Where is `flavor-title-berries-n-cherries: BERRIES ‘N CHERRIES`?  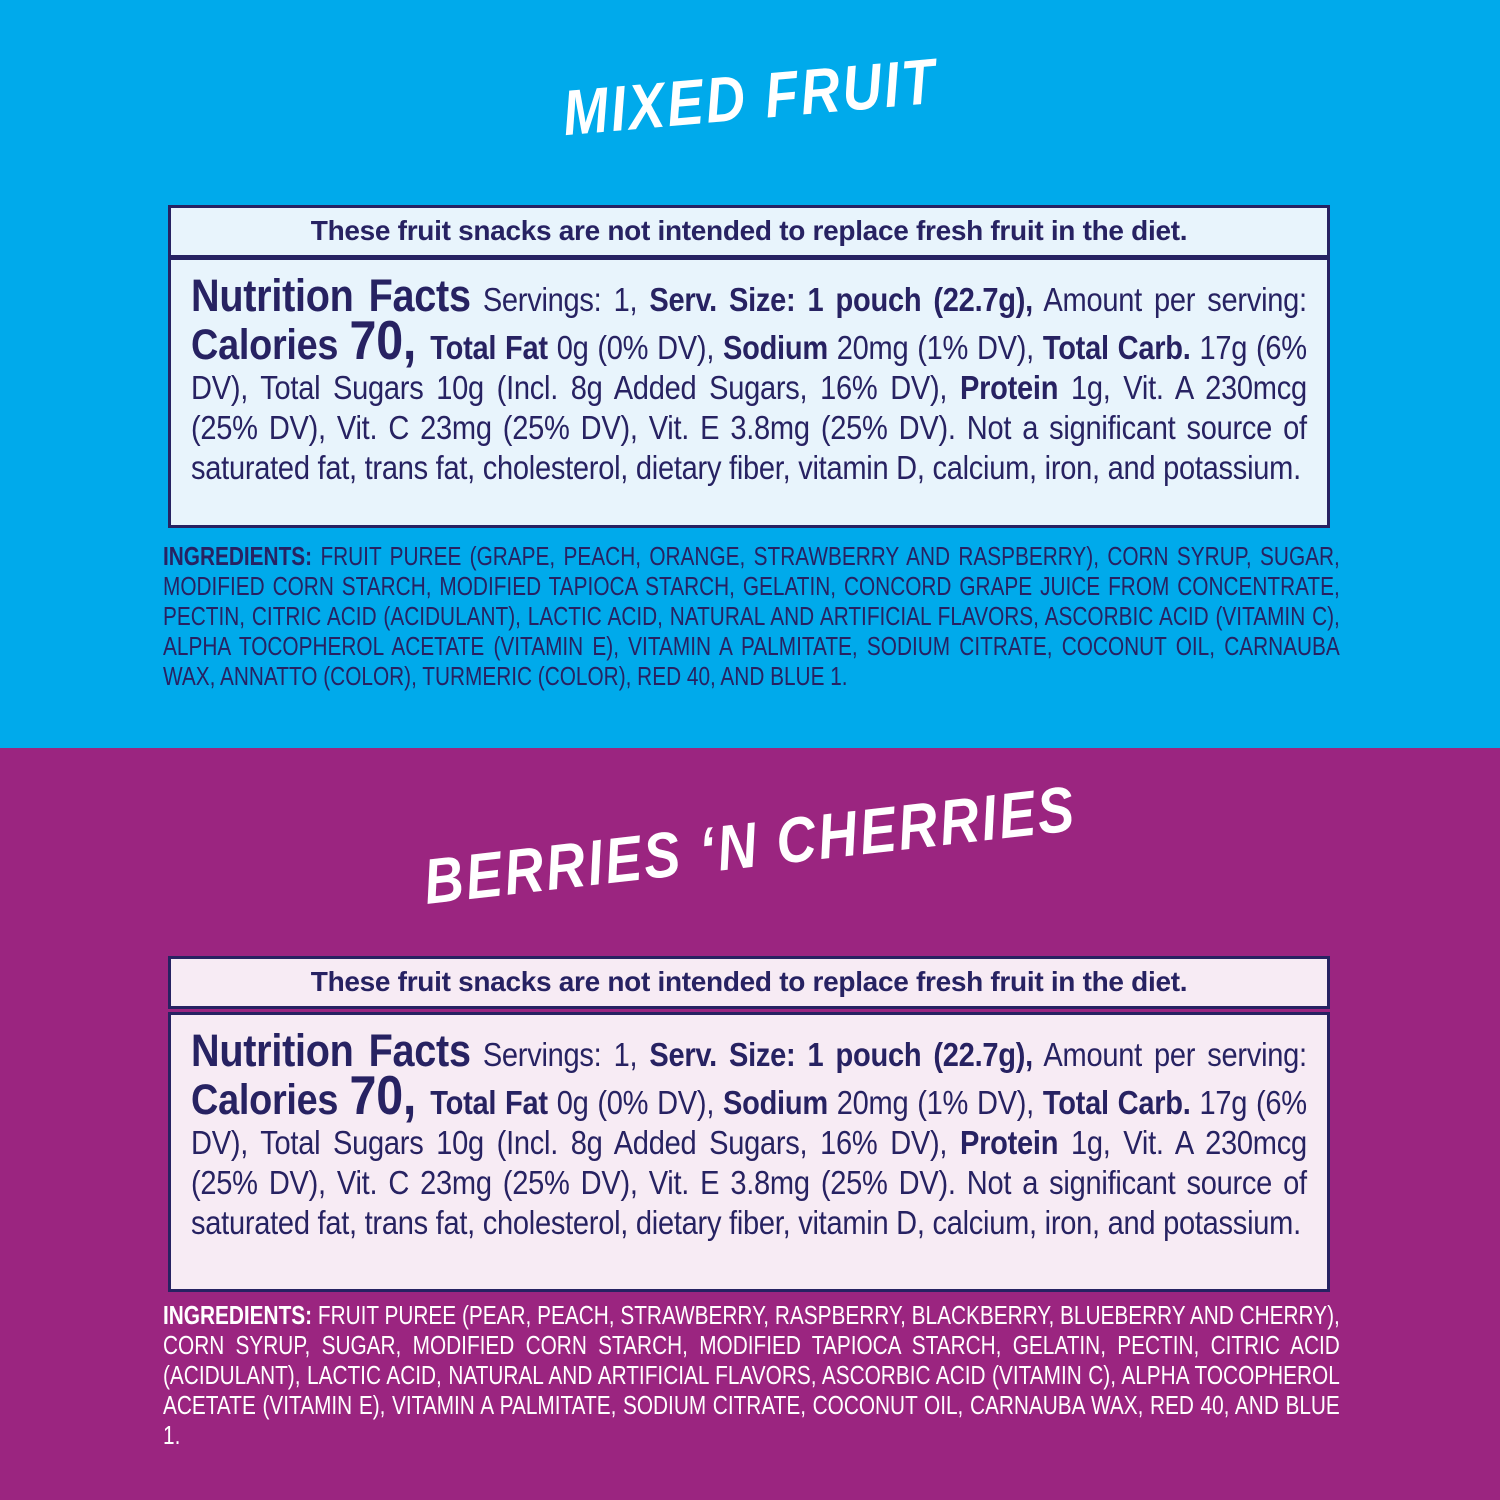 flavor-title-berries-n-cherries: BERRIES ‘N CHERRIES is located at coordinates (750, 845).